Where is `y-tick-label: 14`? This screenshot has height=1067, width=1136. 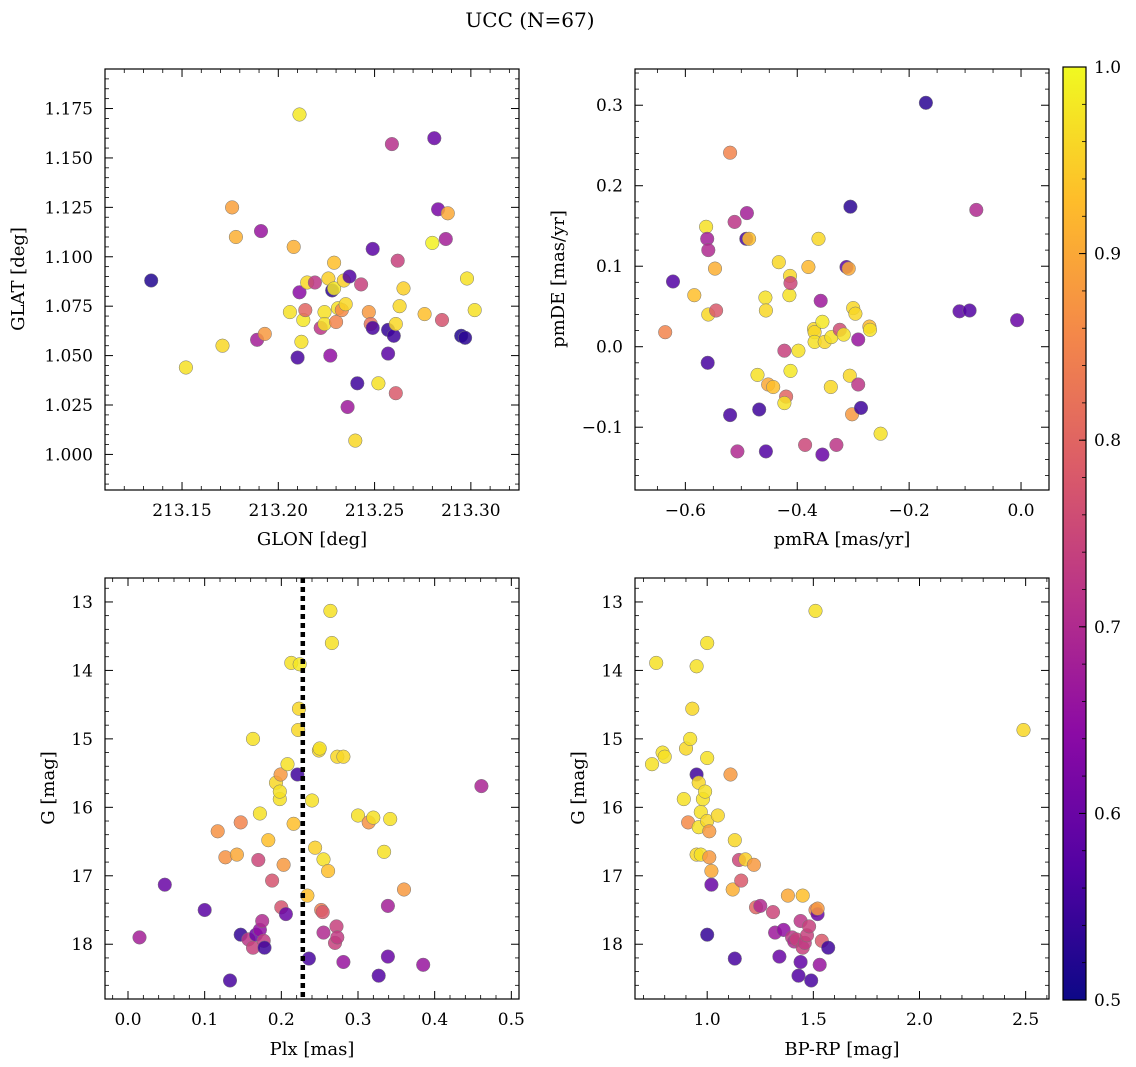
y-tick-label: 14 is located at coordinates (612, 671).